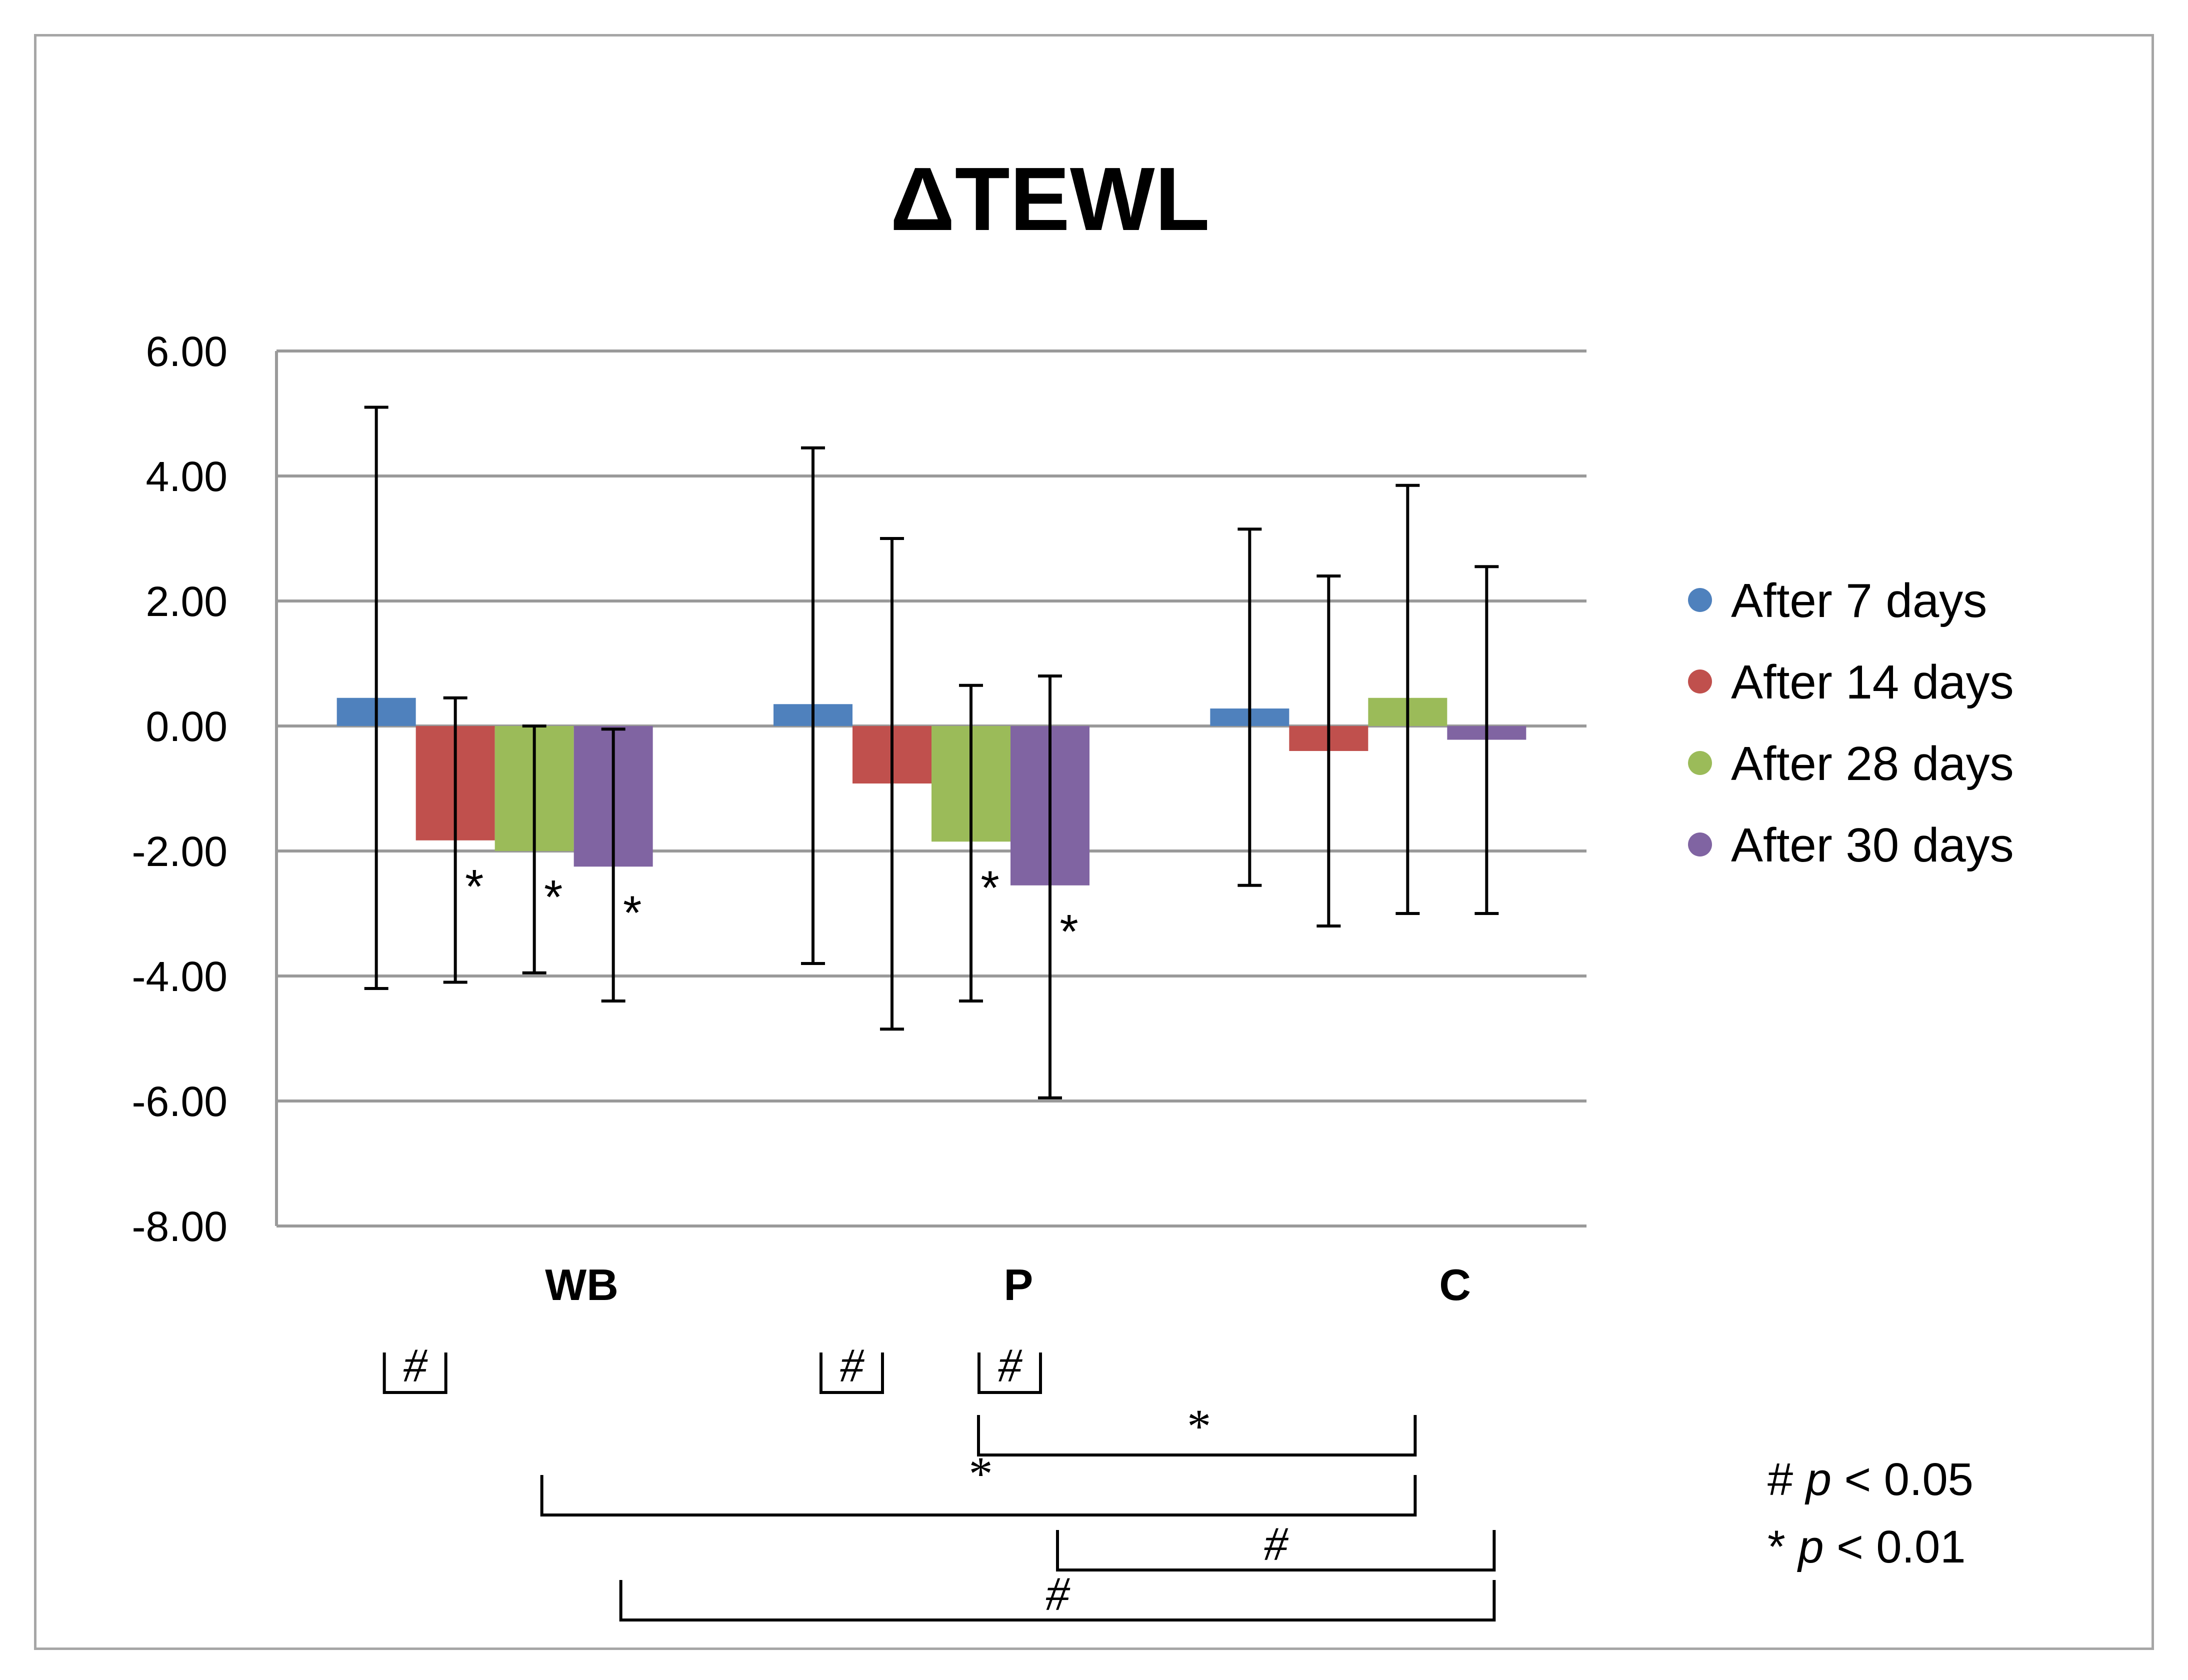  I want to click on significance-note: # p < 0.05, so click(1871, 1479).